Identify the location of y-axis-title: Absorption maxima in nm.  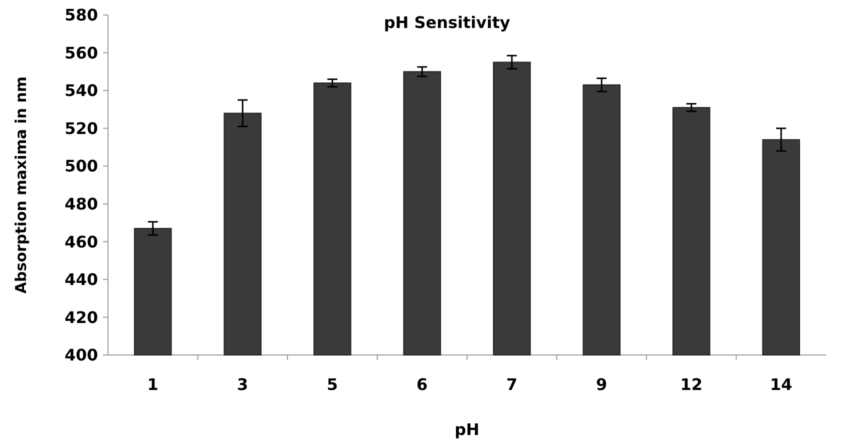
(21, 185).